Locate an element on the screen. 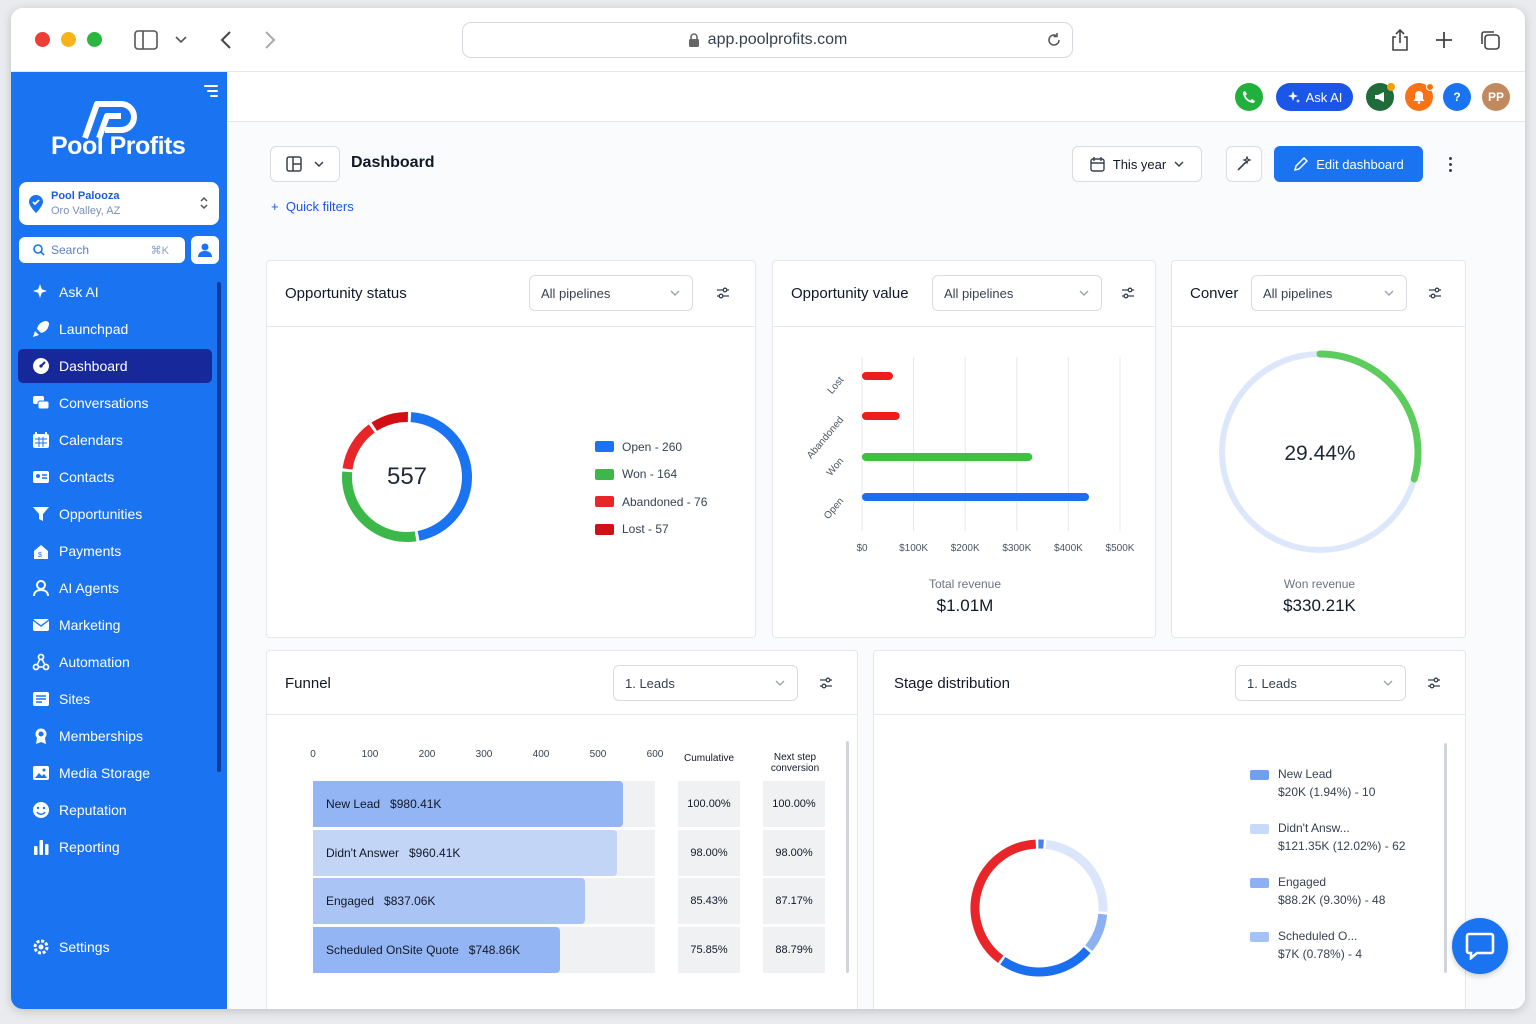 This screenshot has height=1024, width=1536. legend-label: Lost - 57 is located at coordinates (645, 529).